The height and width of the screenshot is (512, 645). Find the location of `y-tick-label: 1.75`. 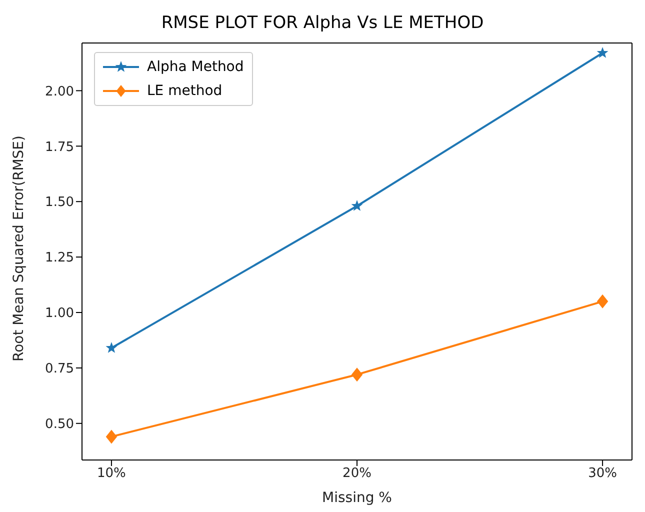

y-tick-label: 1.75 is located at coordinates (59, 147).